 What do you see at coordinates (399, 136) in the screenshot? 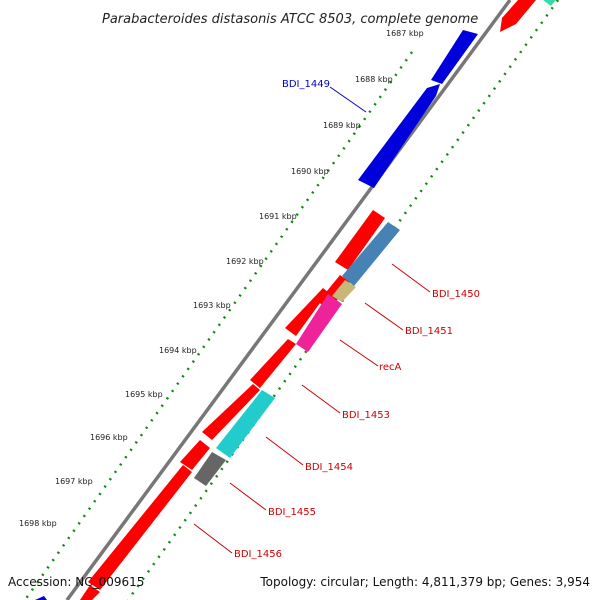
I see `gene-bdi-1449-b` at bounding box center [399, 136].